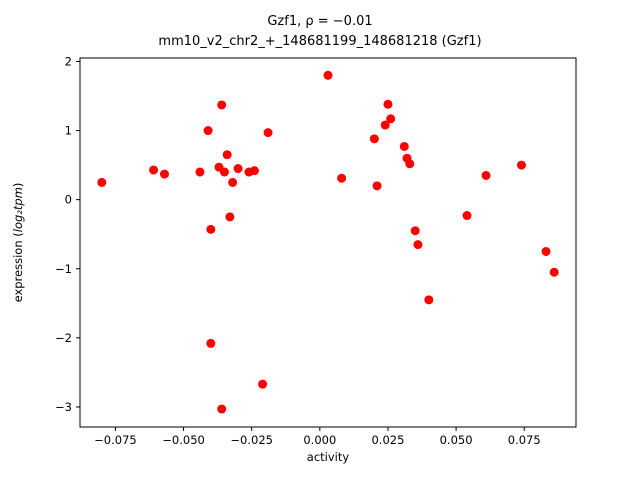 The height and width of the screenshot is (480, 640). Describe the element at coordinates (319, 21) in the screenshot. I see `plot-title-line1: Gzf1, ρ = −0.01` at that location.